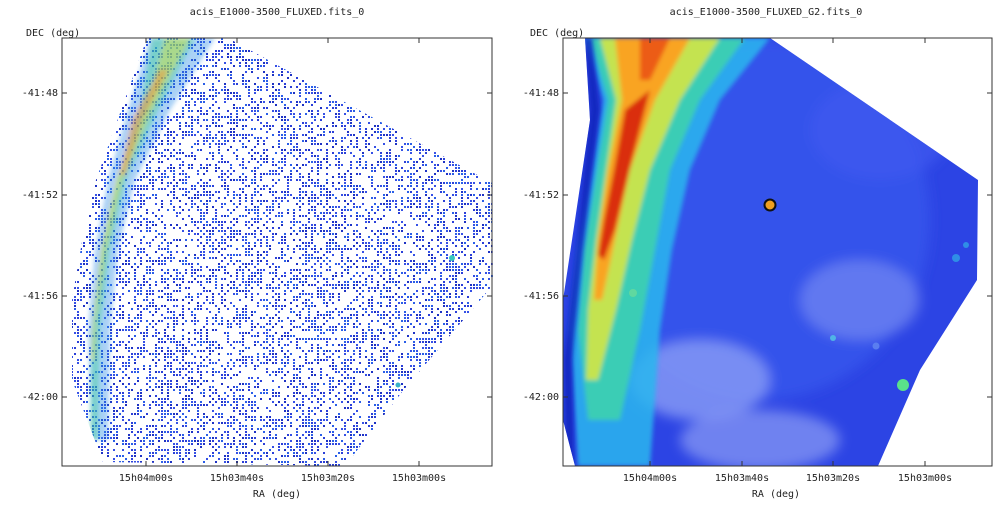 This screenshot has width=1000, height=508. Describe the element at coordinates (766, 12) in the screenshot. I see `chart-title: acis_E1000-3500_FLUXED_G2.fits_0` at that location.